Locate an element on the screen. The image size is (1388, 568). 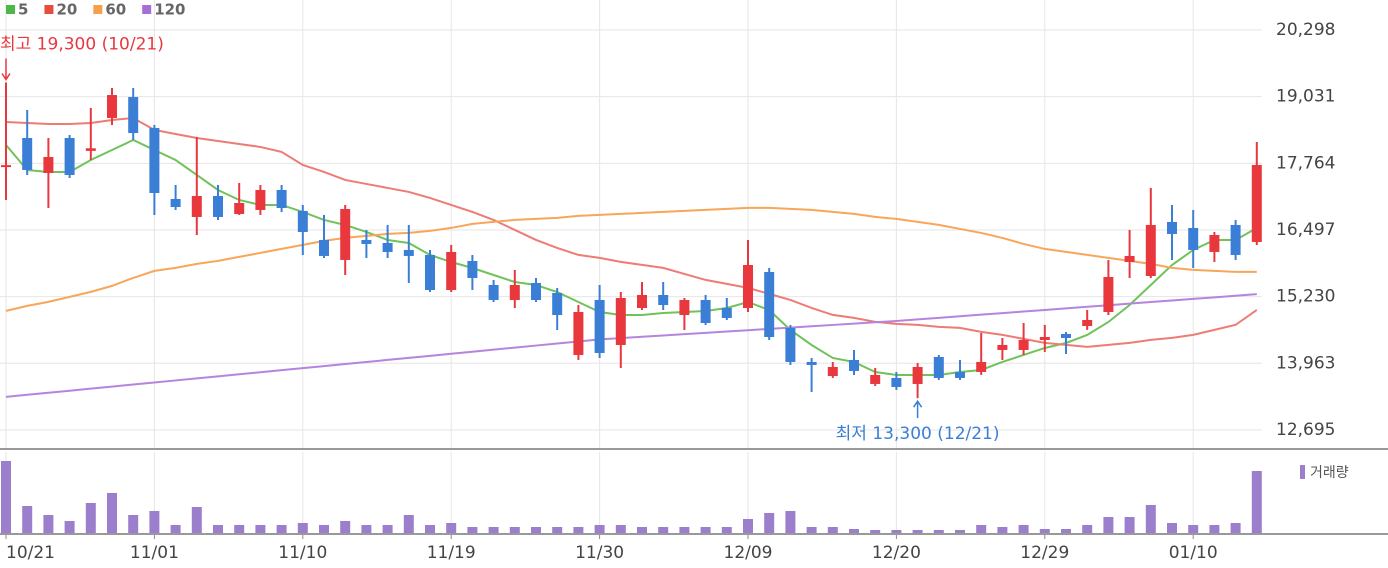
legend-label: 120 is located at coordinates (169, 10).